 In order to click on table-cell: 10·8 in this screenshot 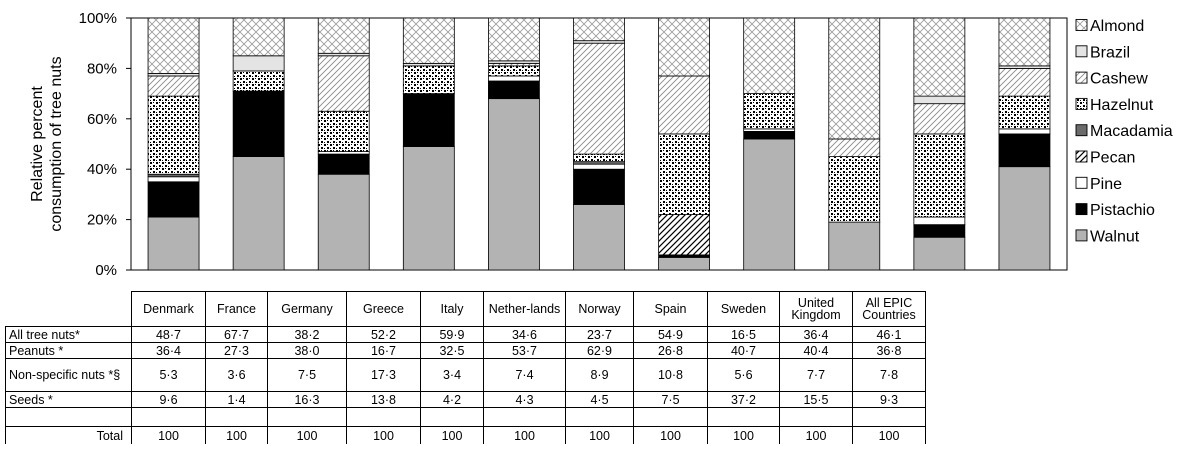, I will do `click(670, 375)`.